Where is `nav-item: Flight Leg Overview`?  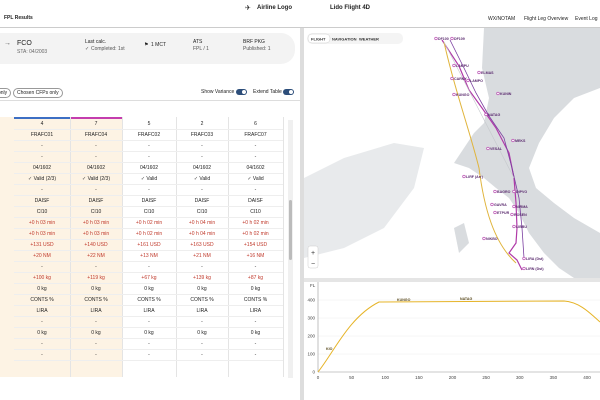
nav-item: Flight Leg Overview is located at coordinates (546, 19).